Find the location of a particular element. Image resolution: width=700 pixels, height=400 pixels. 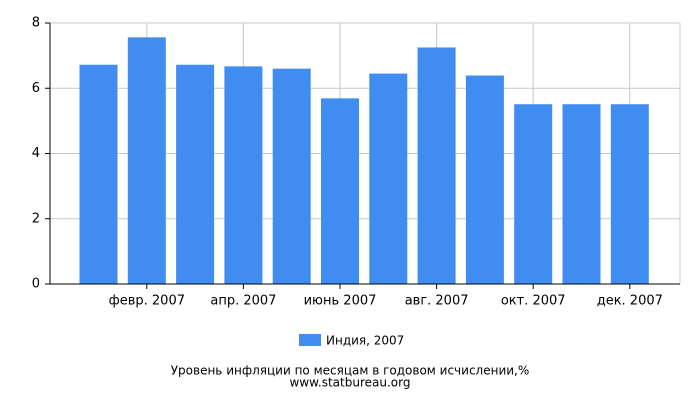

chart-subtitle: www.statbureau.org is located at coordinates (350, 383).